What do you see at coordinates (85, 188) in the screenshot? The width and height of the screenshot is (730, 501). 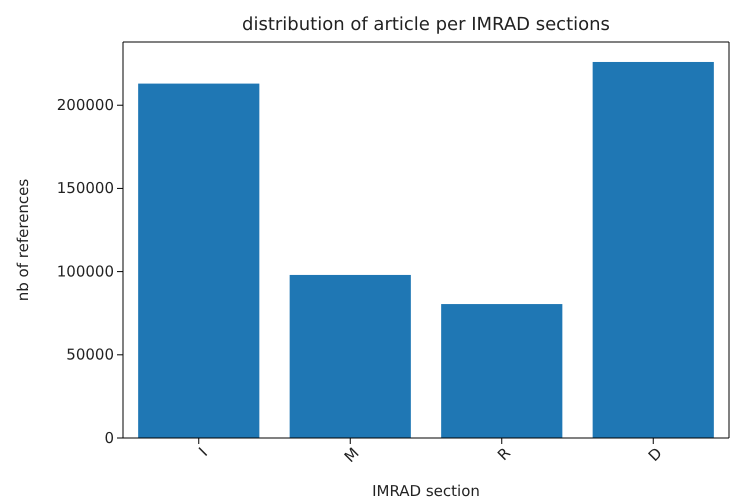 I see `y-tick-label: 150000` at bounding box center [85, 188].